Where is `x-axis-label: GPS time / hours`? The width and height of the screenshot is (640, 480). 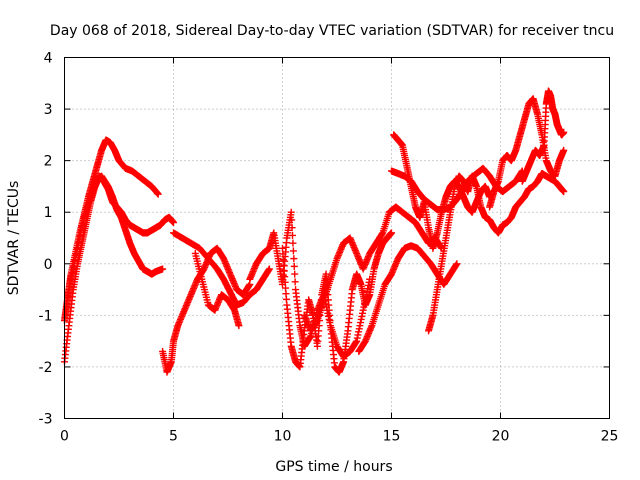 x-axis-label: GPS time / hours is located at coordinates (333, 467).